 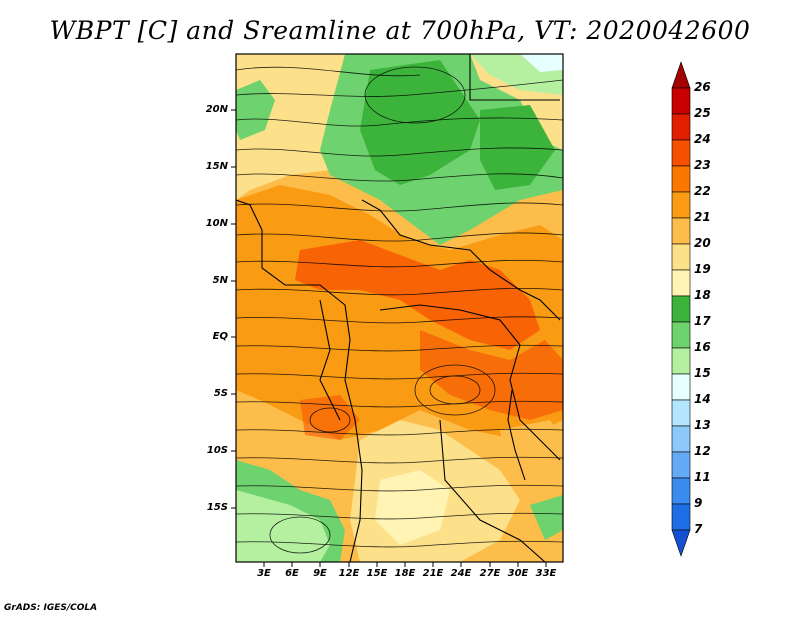 What do you see at coordinates (405, 573) in the screenshot?
I see `lon-label: 18E` at bounding box center [405, 573].